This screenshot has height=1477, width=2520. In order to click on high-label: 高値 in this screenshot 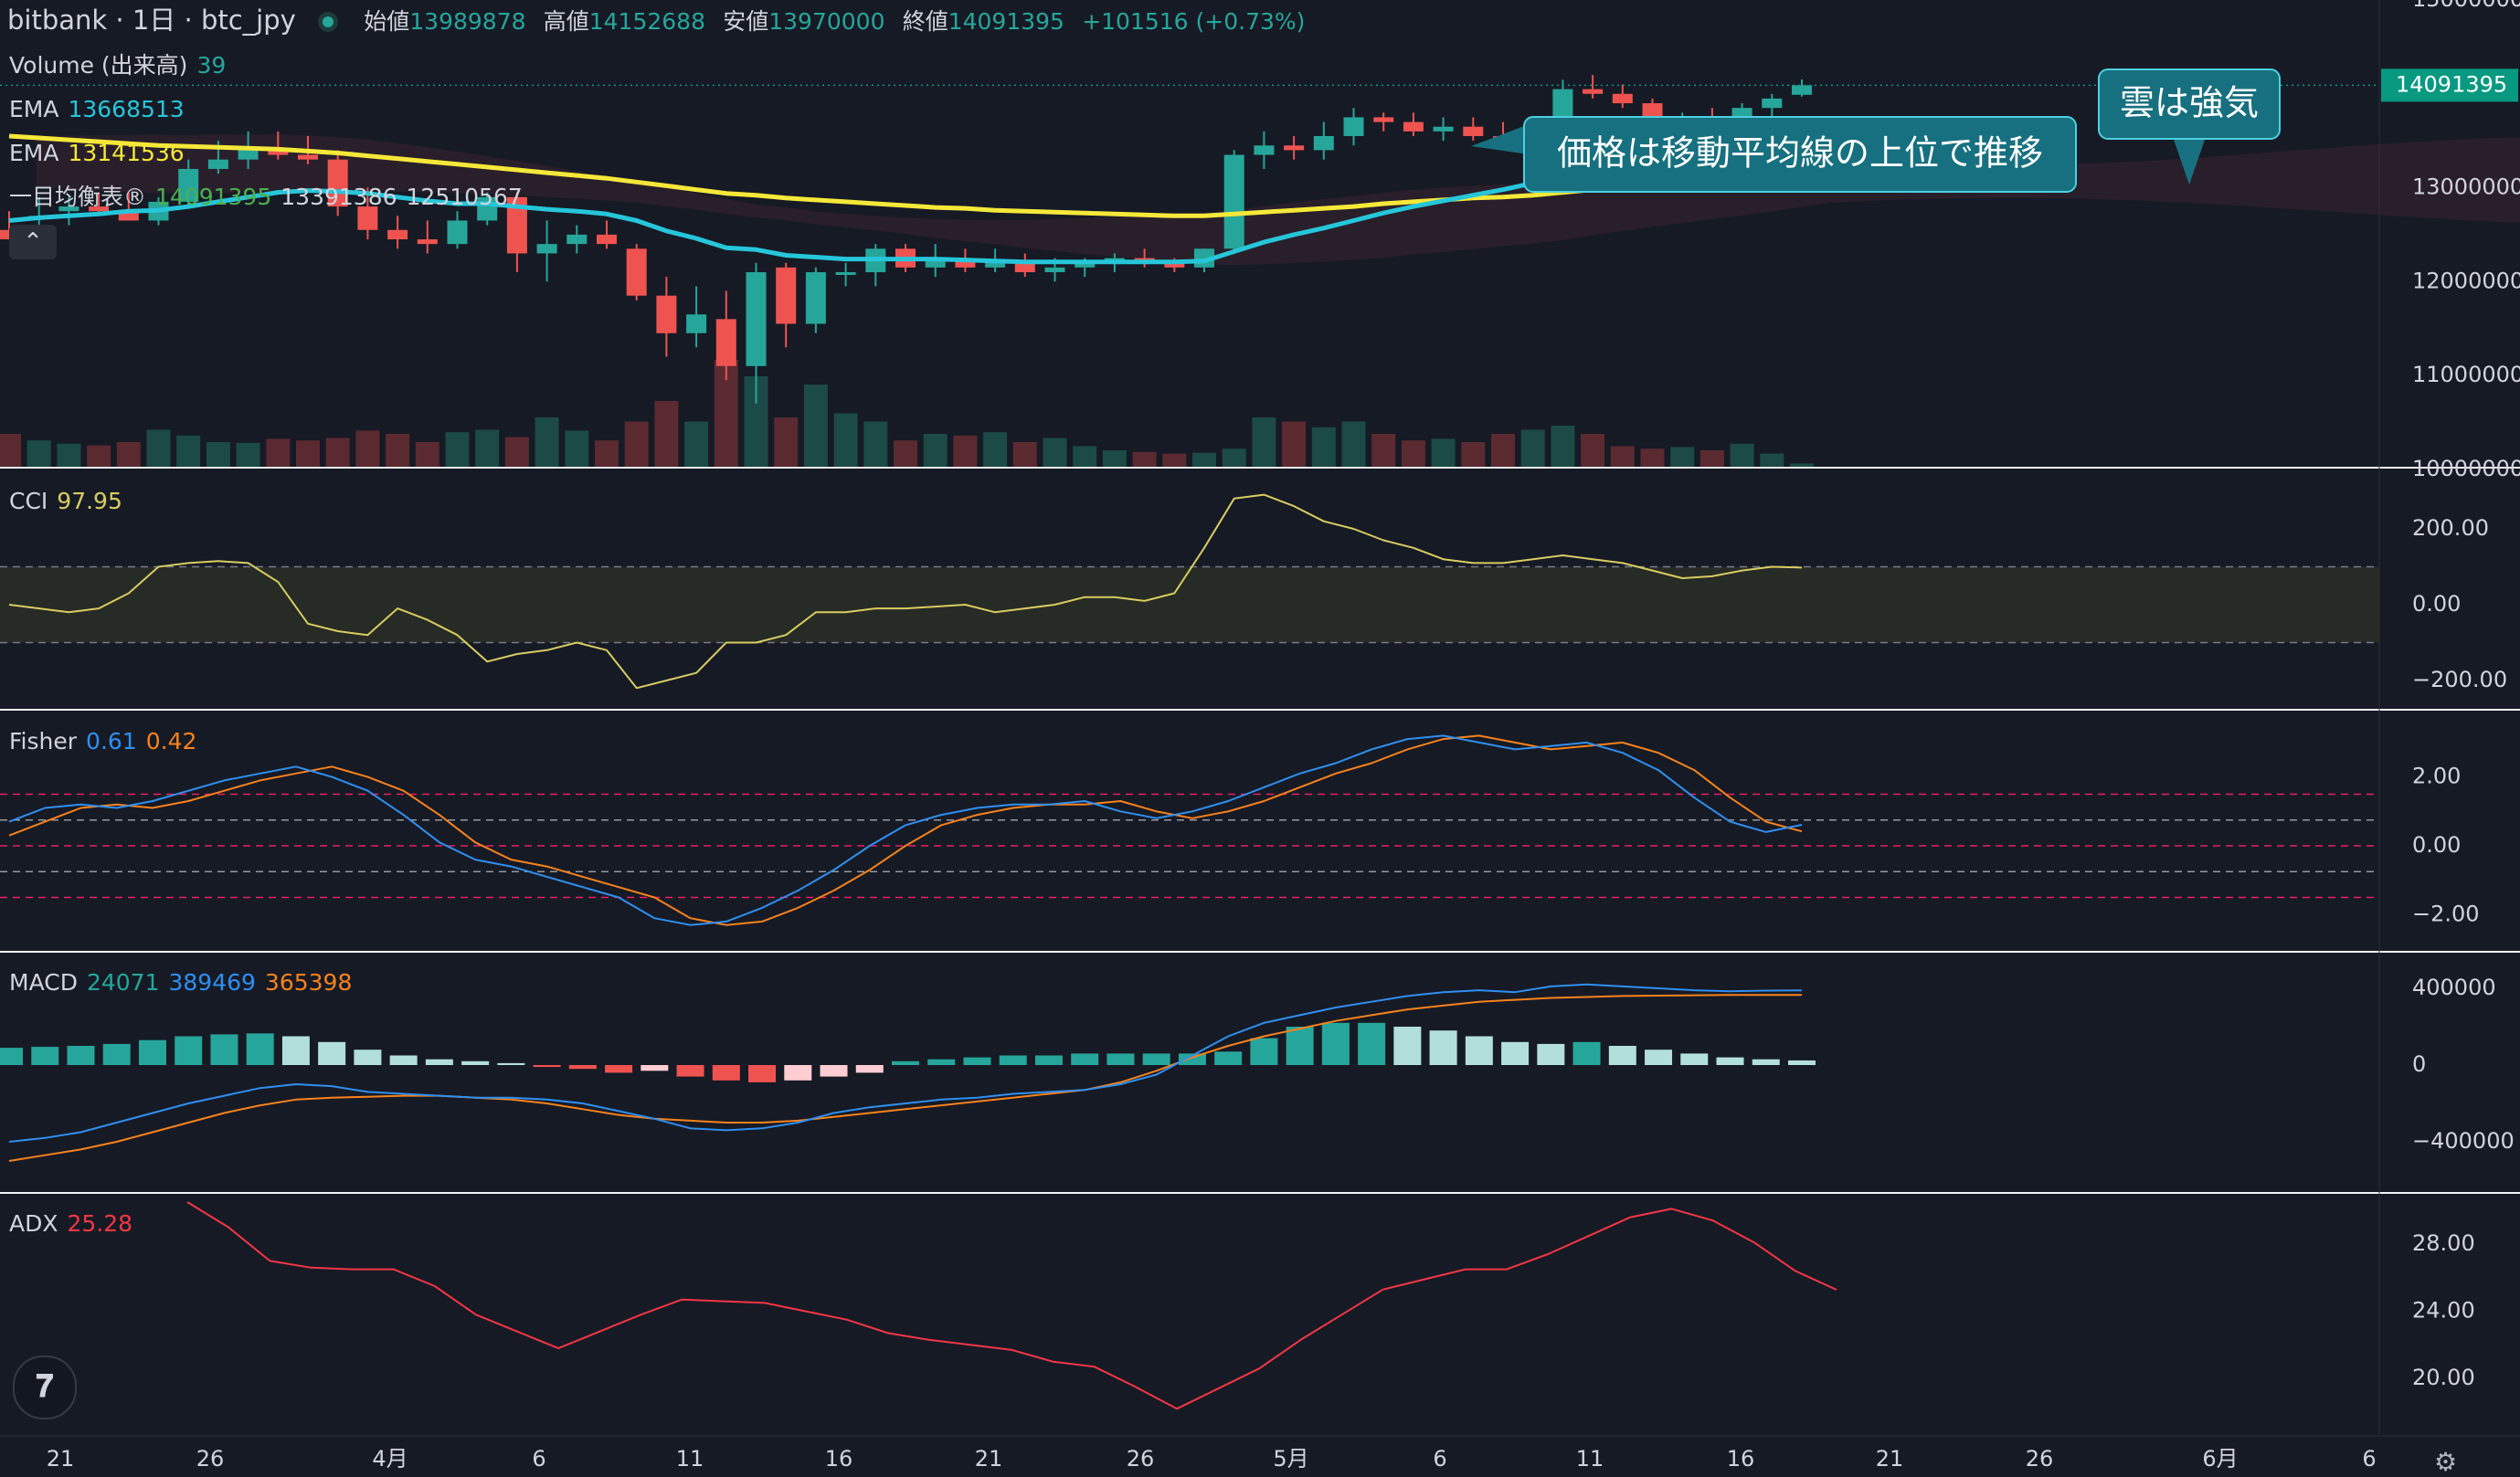, I will do `click(566, 22)`.